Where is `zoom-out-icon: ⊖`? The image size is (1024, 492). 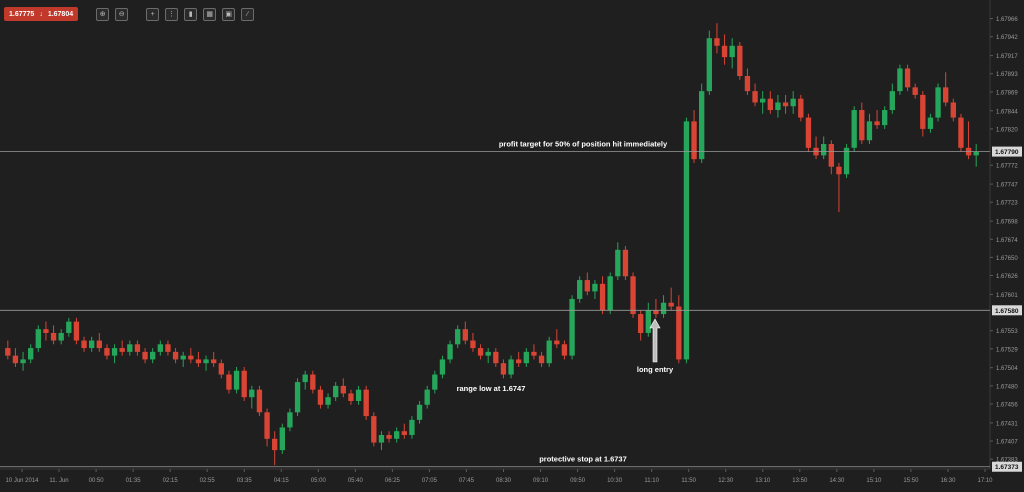 zoom-out-icon: ⊖ is located at coordinates (122, 14).